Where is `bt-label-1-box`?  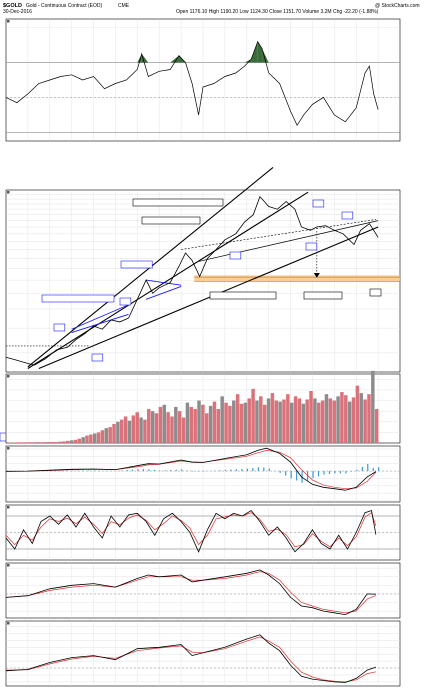 bt-label-1-box is located at coordinates (97, 357).